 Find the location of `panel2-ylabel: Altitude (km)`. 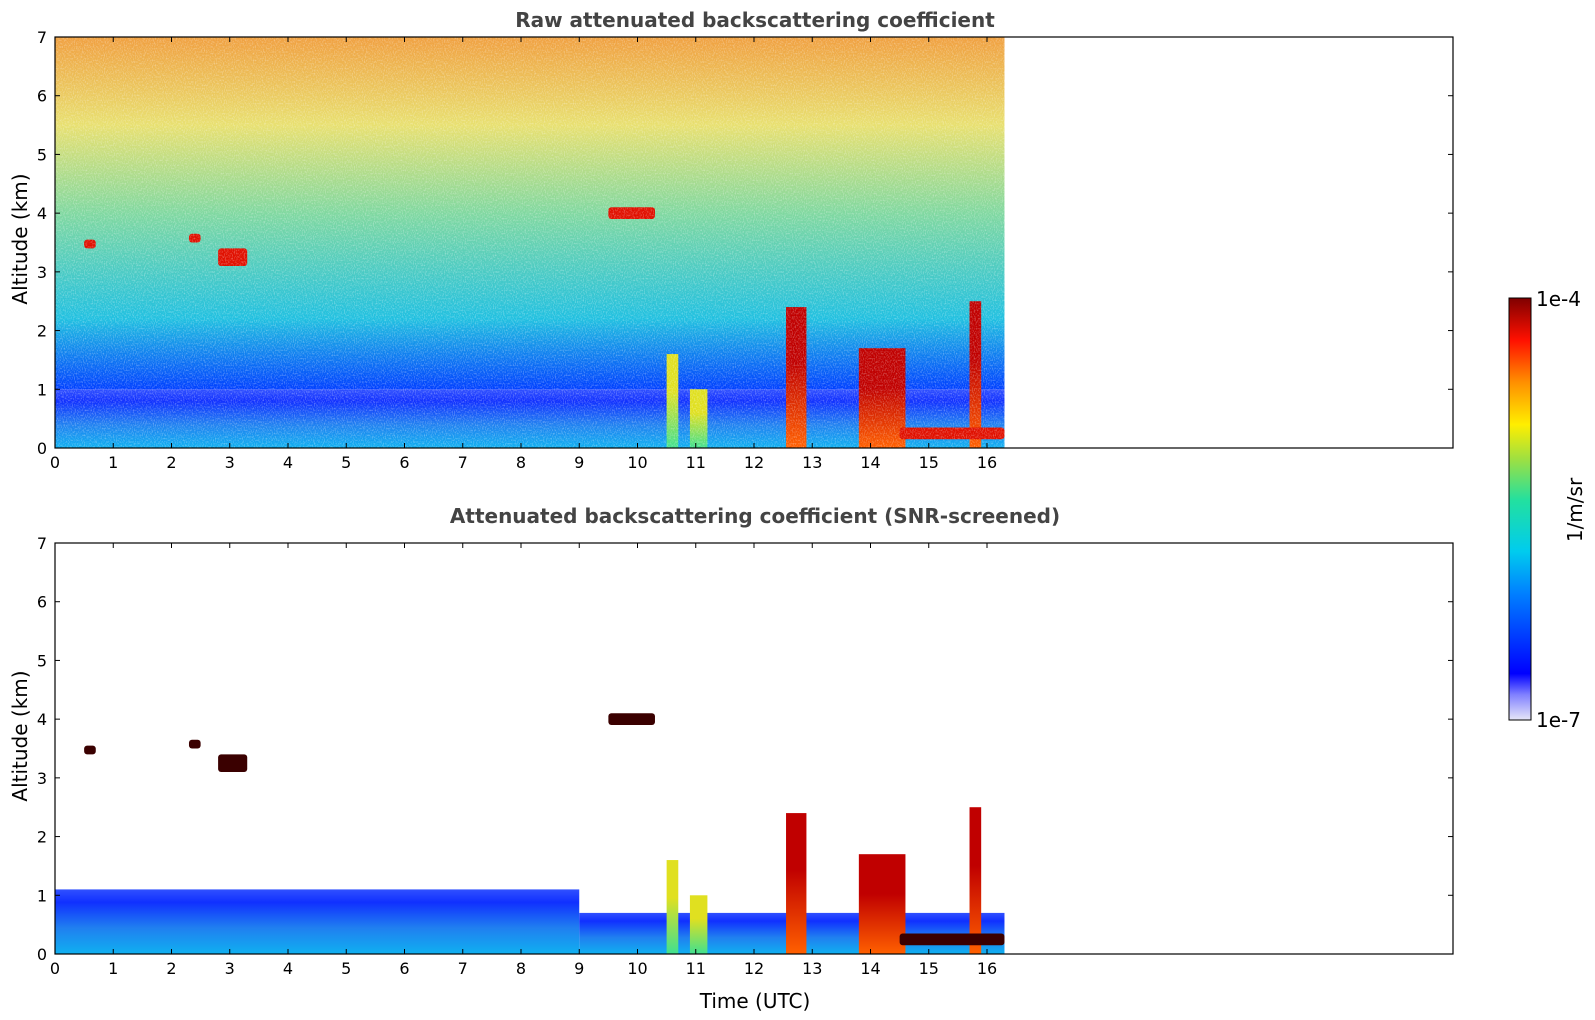

panel2-ylabel: Altitude (km) is located at coordinates (20, 735).